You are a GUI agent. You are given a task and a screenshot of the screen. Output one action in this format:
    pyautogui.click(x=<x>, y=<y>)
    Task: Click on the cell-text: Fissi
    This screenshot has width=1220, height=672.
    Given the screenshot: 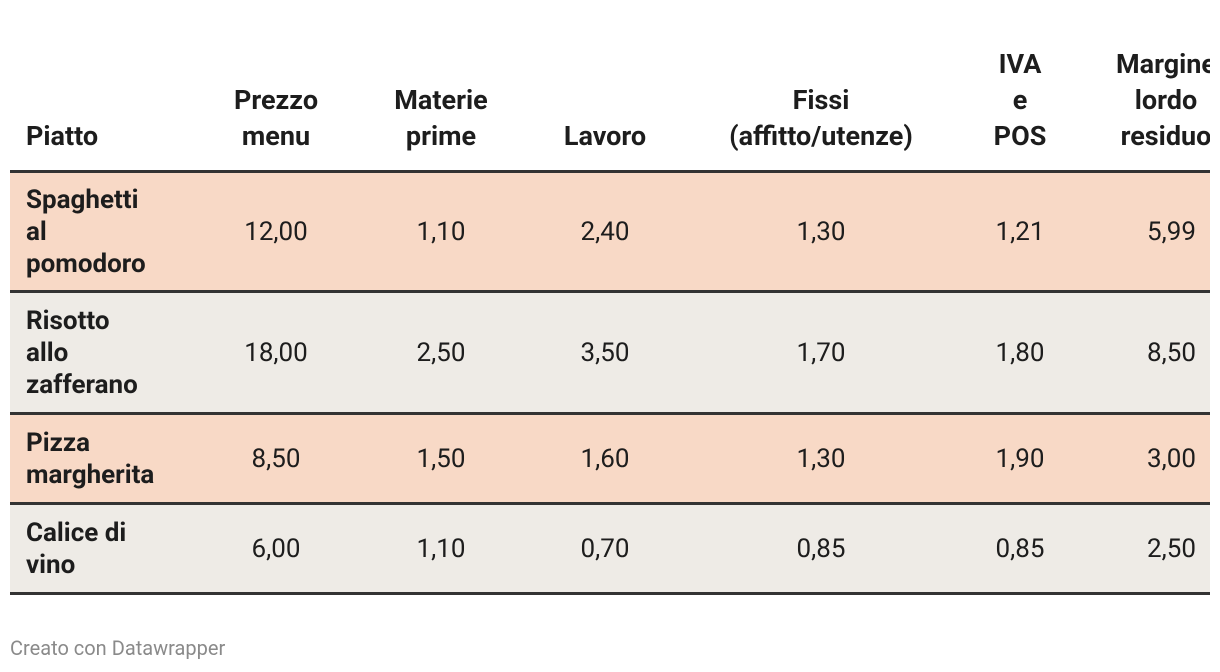 What is the action you would take?
    pyautogui.click(x=821, y=100)
    